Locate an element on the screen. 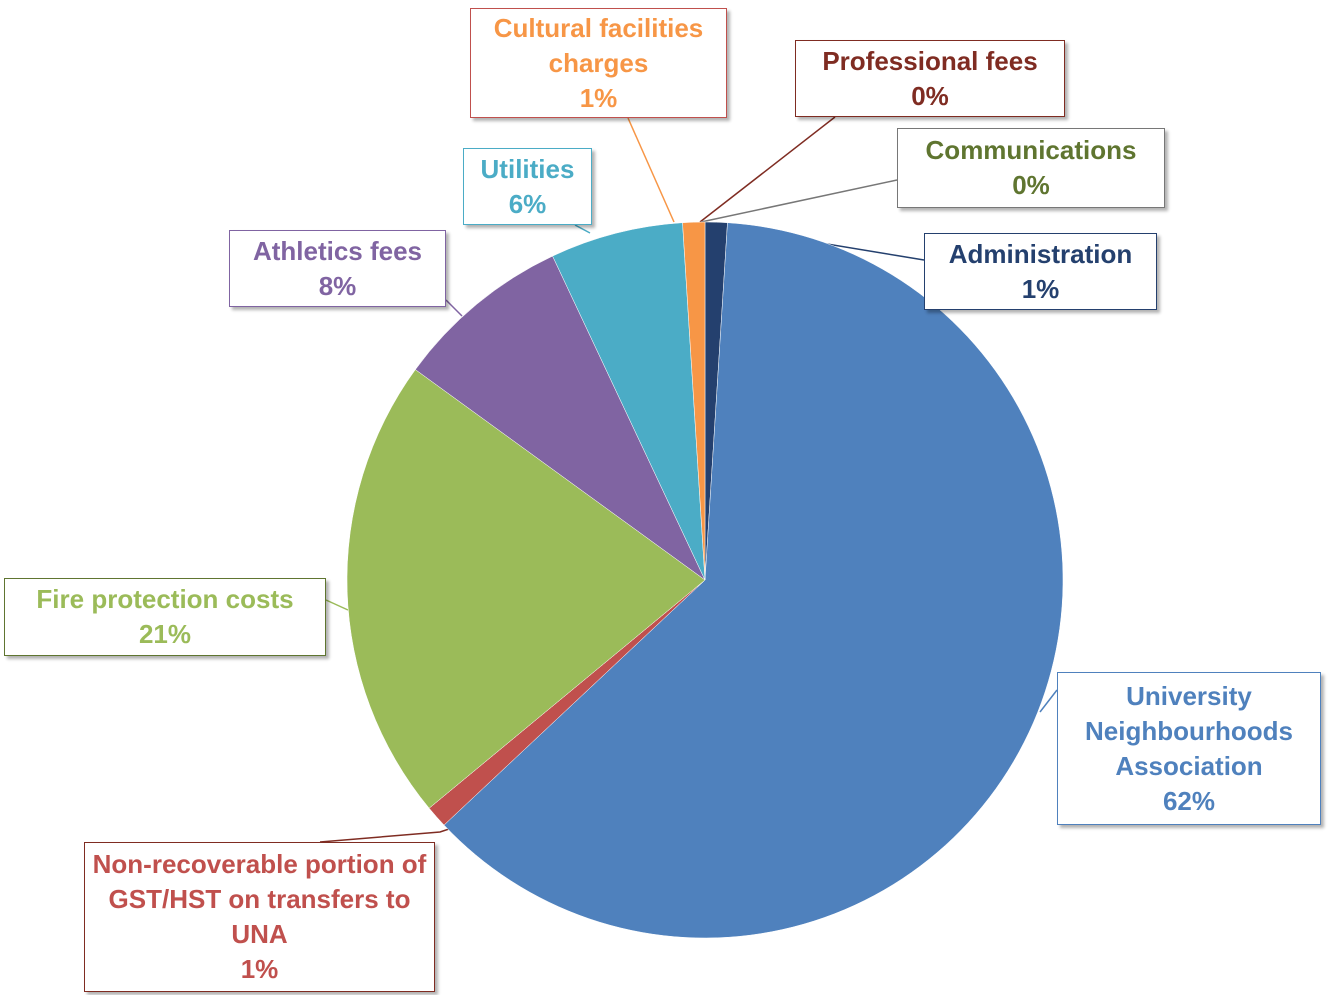  data-label: Administration 1% is located at coordinates (1040, 271).